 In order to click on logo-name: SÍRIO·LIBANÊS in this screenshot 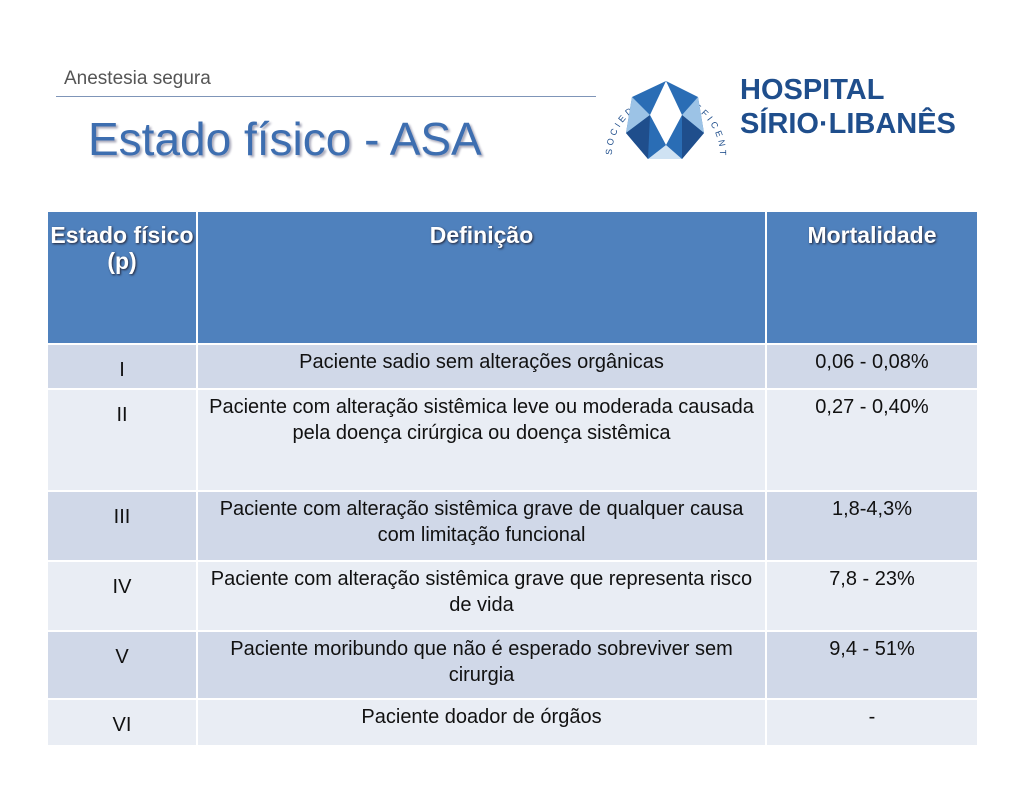, I will do `click(848, 123)`.